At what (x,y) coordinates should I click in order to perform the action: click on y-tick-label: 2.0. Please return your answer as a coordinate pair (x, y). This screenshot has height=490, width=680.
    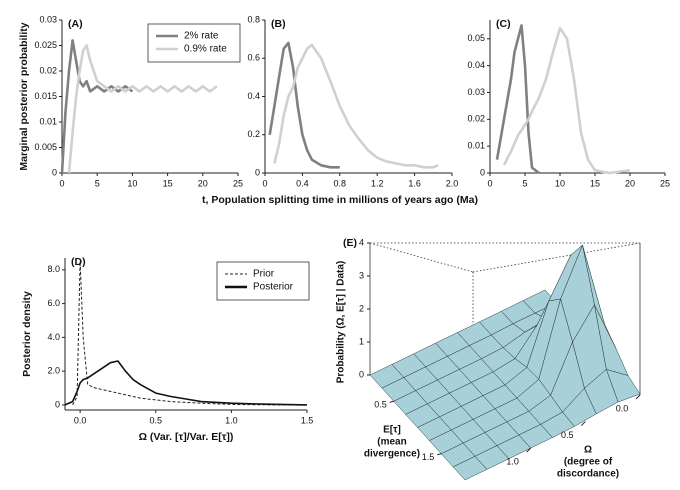
    Looking at the image, I should click on (53, 371).